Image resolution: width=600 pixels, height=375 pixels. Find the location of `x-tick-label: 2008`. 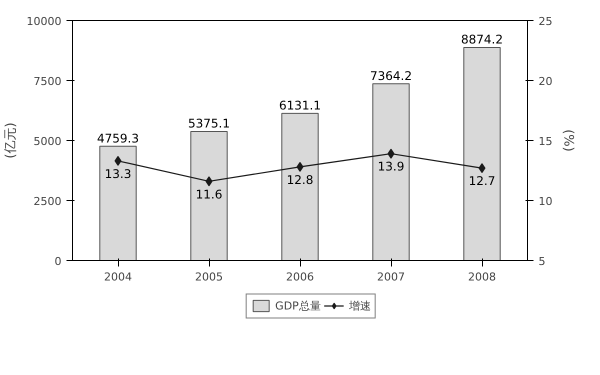

x-tick-label: 2008 is located at coordinates (482, 277).